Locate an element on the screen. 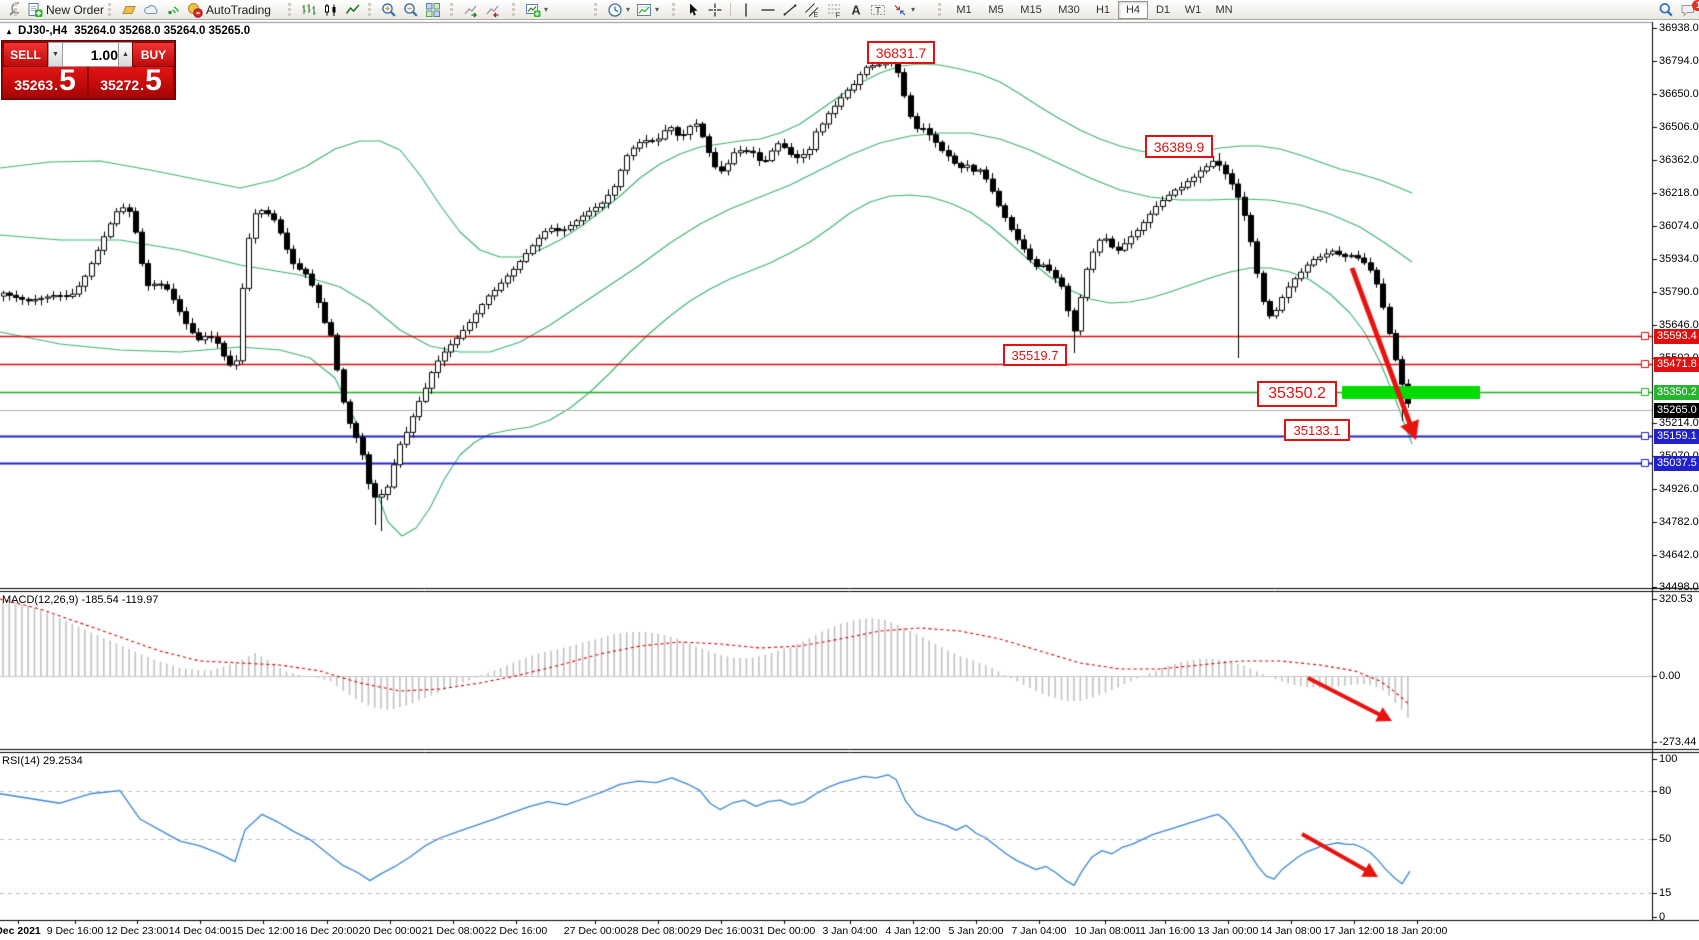 This screenshot has height=940, width=1699. equidistant-channel-tool: E is located at coordinates (812, 9).